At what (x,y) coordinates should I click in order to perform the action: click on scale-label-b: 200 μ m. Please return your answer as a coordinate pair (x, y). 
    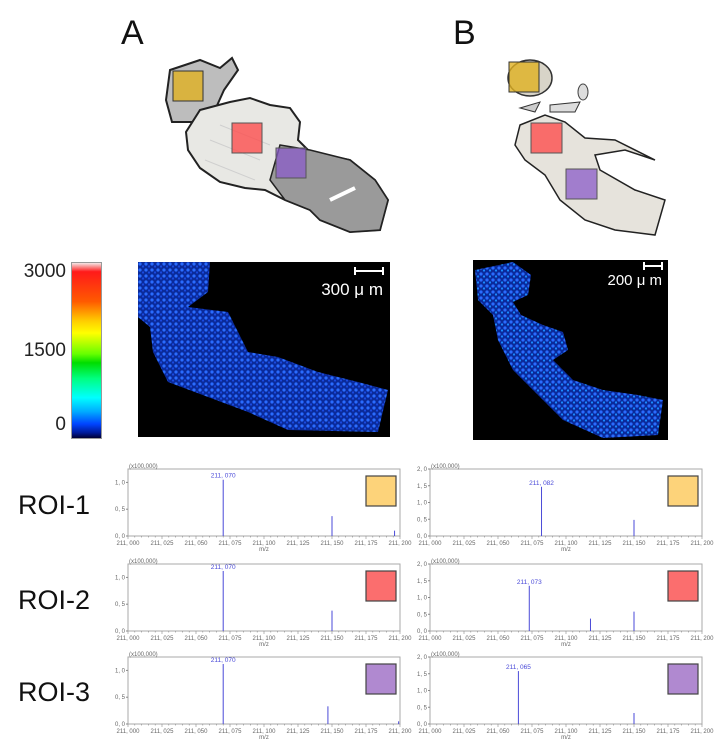
    Looking at the image, I should click on (635, 280).